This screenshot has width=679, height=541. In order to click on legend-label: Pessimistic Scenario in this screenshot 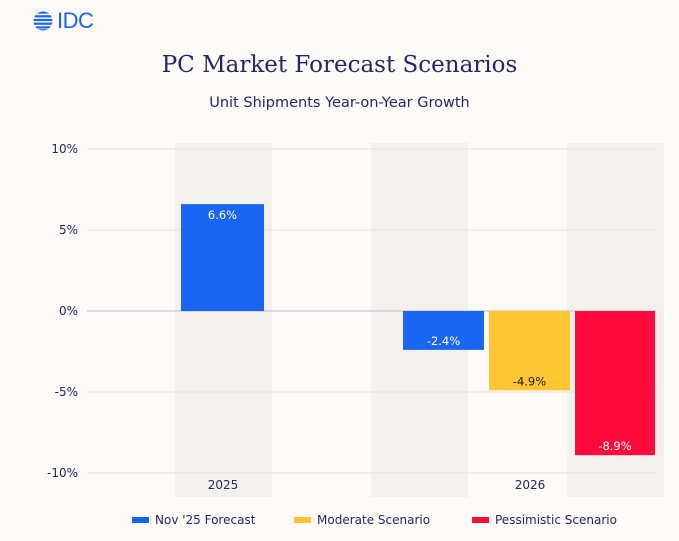, I will do `click(556, 520)`.